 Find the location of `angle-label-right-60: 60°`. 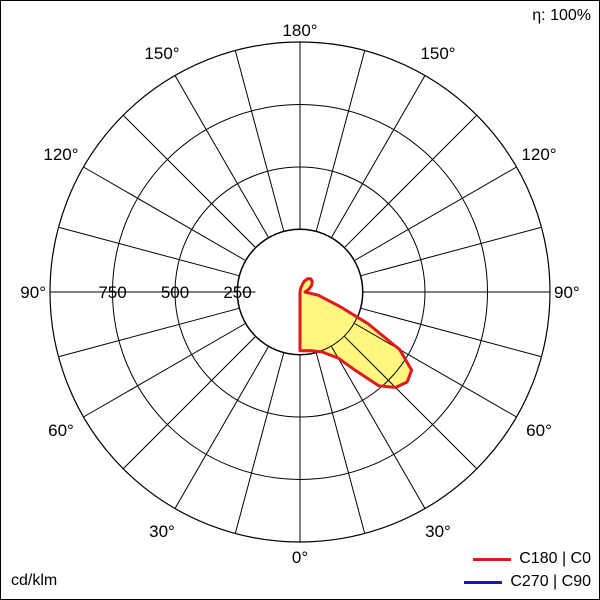

angle-label-right-60: 60° is located at coordinates (539, 430).